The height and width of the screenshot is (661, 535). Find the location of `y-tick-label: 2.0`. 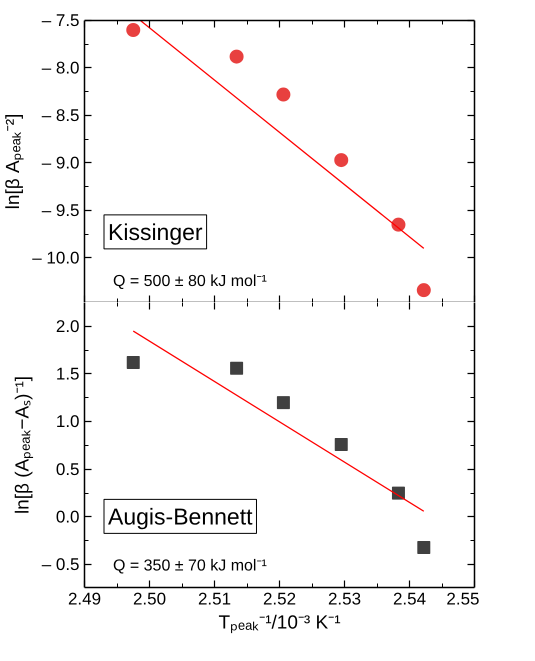

y-tick-label: 2.0 is located at coordinates (68, 326).